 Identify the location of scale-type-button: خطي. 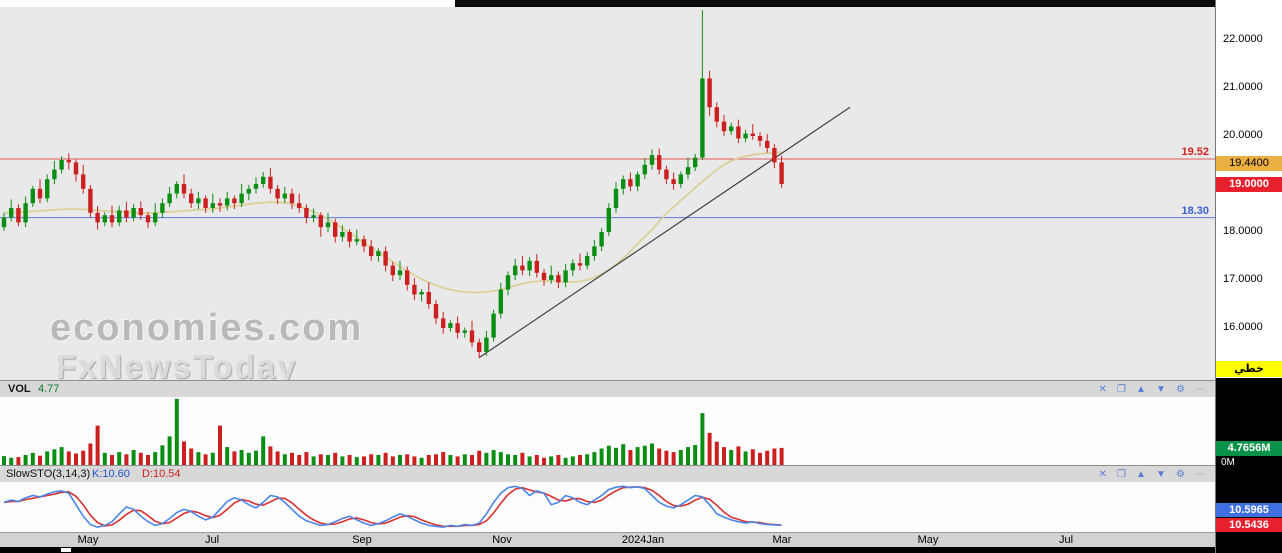
(1249, 369).